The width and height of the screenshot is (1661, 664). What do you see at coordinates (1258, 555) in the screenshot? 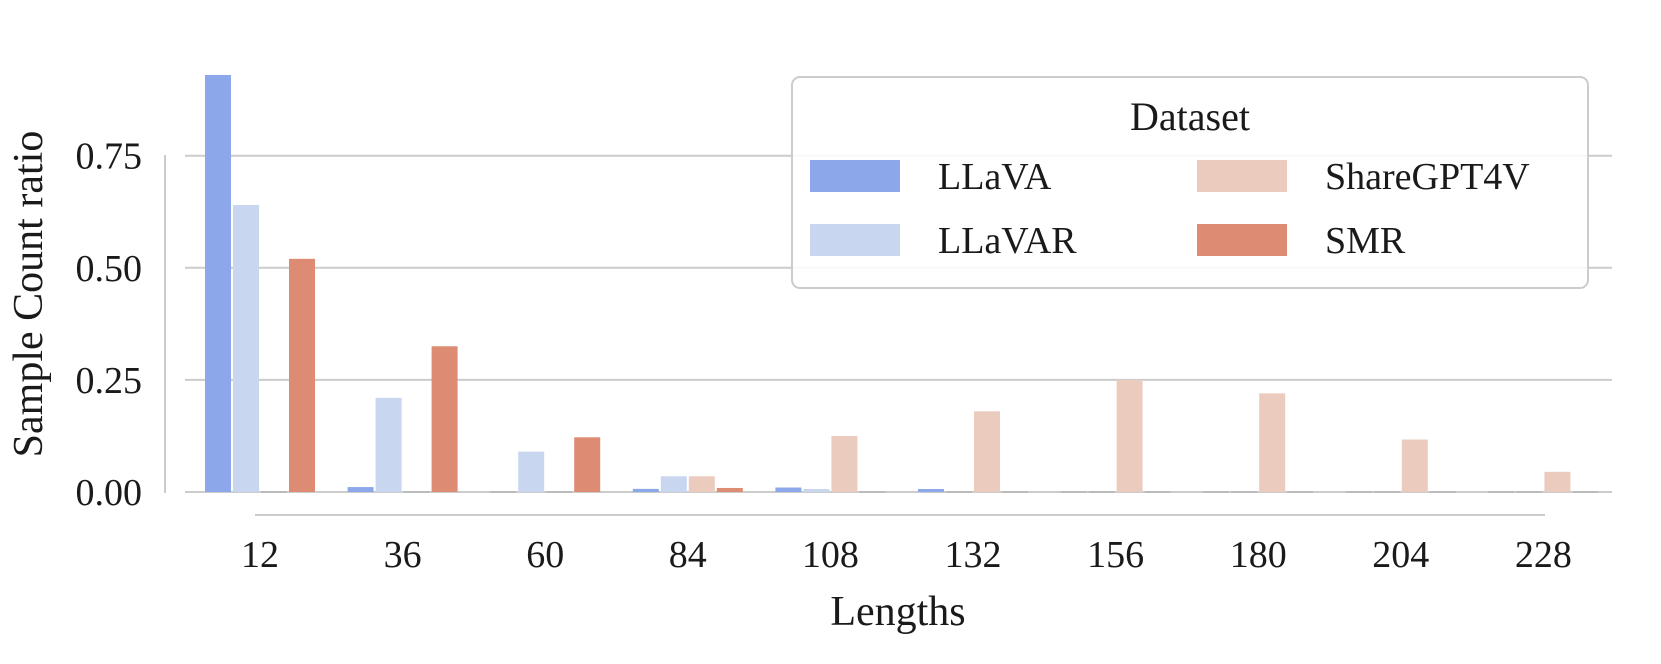
I see `x-tick-label: 180` at bounding box center [1258, 555].